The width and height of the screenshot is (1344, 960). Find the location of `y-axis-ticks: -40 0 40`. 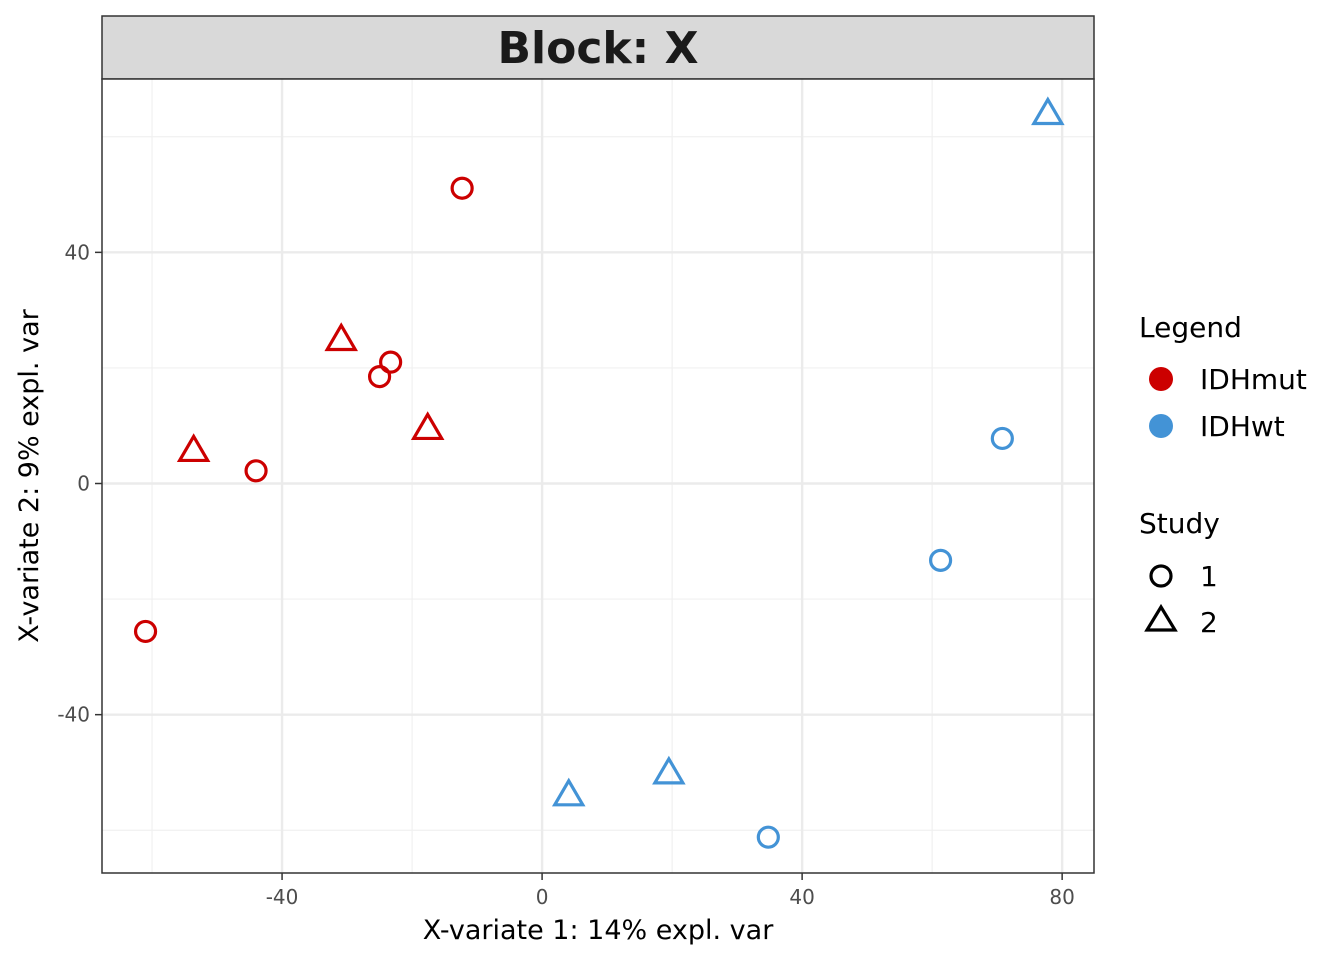

y-axis-ticks: -40 0 40 is located at coordinates (79, 483).